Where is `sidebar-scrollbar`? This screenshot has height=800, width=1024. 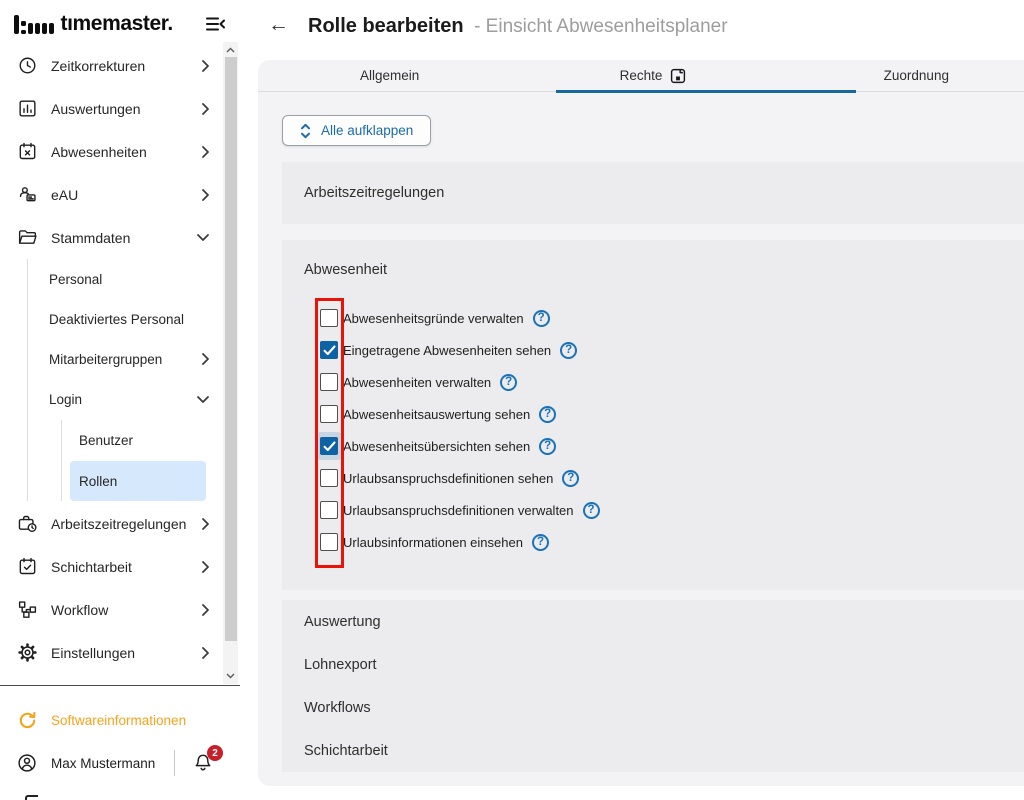 sidebar-scrollbar is located at coordinates (230, 363).